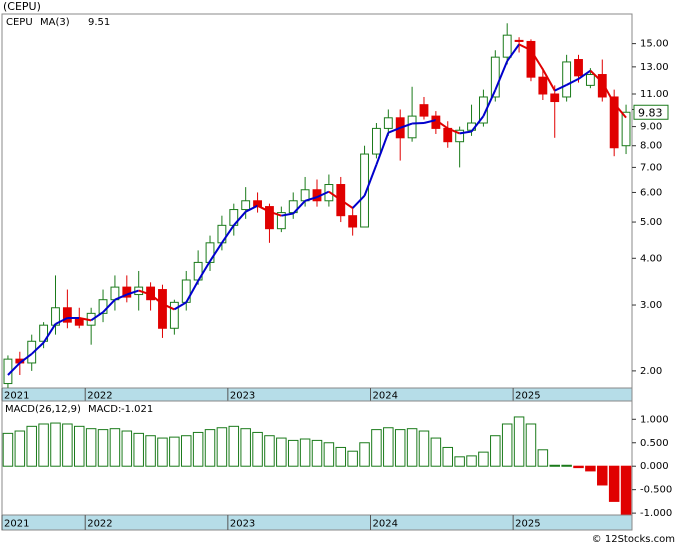 The image size is (680, 546). What do you see at coordinates (651, 371) in the screenshot?
I see `y-tick-label: 2.00` at bounding box center [651, 371].